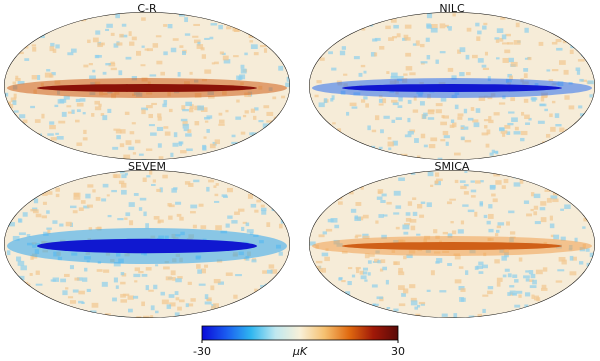 The width and height of the screenshot is (600, 361). I want to click on panel-title: SEVEM, so click(147, 166).